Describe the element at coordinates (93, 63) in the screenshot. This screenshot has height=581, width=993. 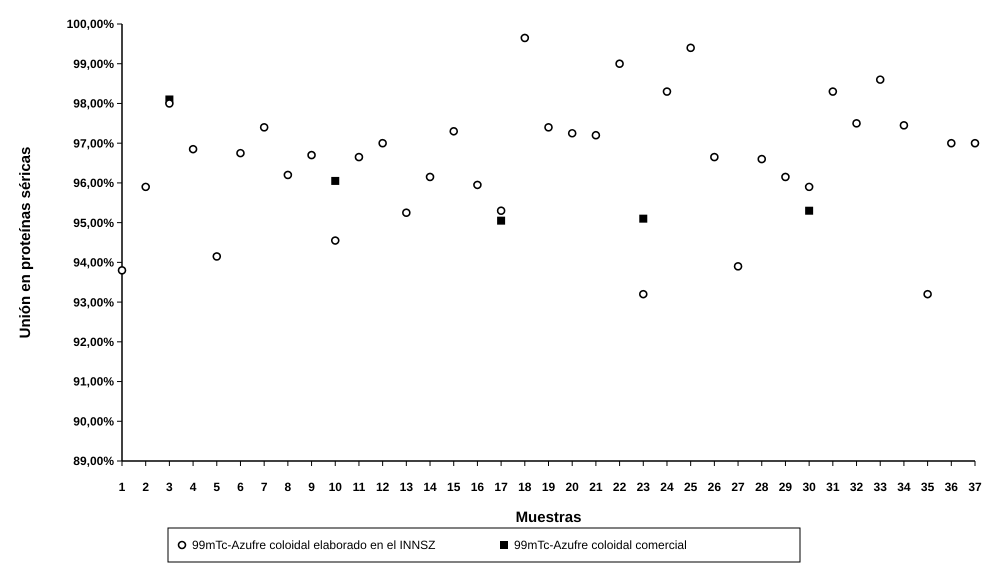
I see `y-tick-label: 99,00%` at that location.